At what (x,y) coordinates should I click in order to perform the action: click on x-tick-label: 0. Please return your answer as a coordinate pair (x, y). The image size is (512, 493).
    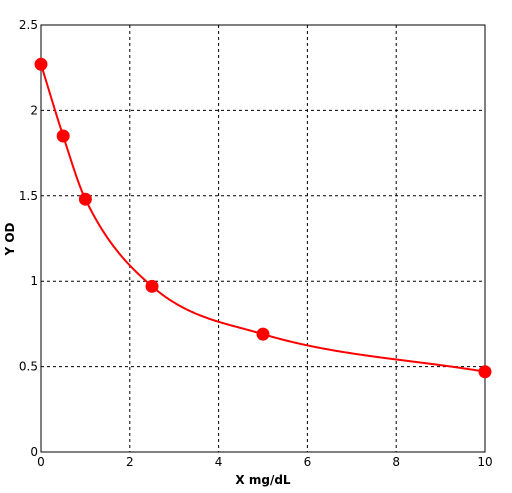
    Looking at the image, I should click on (41, 462).